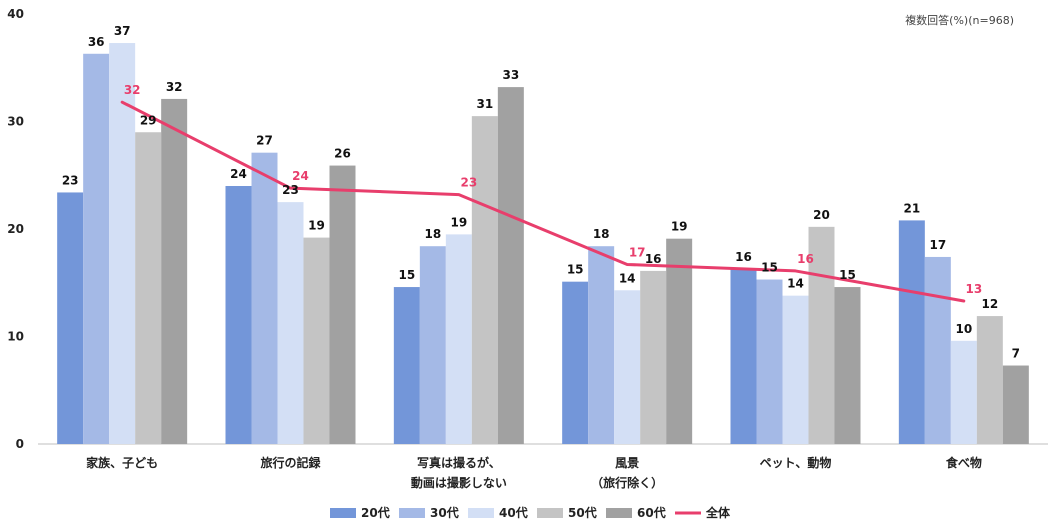 Image resolution: width=1064 pixels, height=532 pixels. Describe the element at coordinates (743, 356) in the screenshot. I see `bar-20代-4` at that location.